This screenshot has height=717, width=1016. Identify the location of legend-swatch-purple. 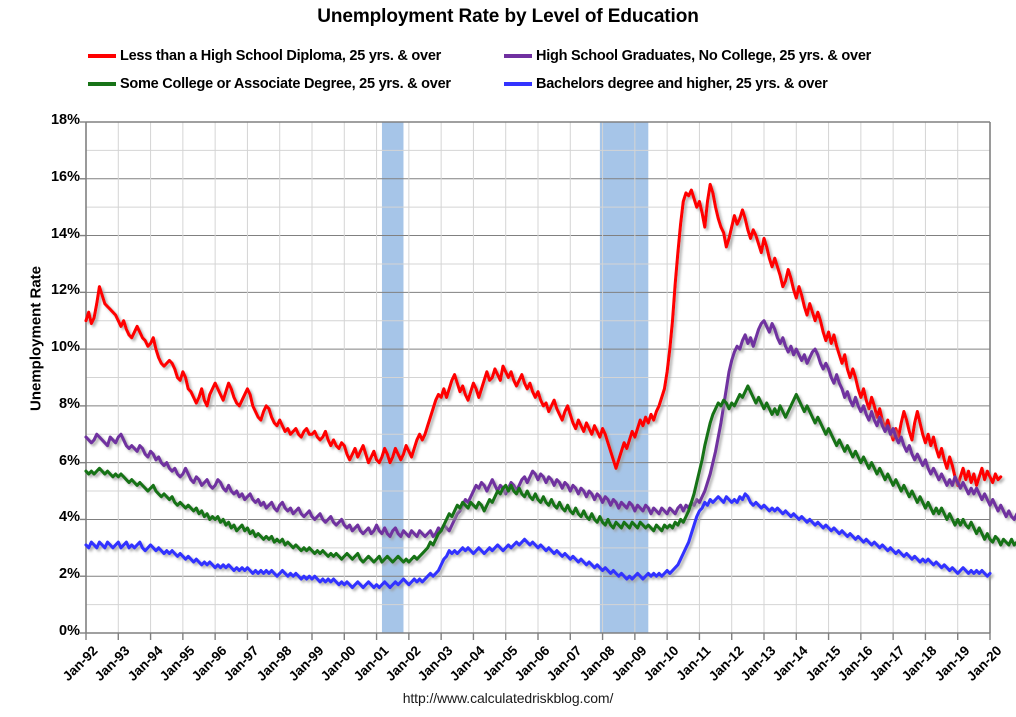
(518, 56).